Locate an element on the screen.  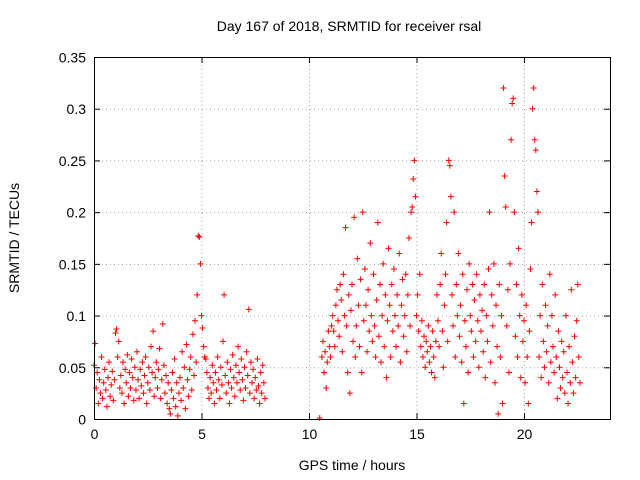
x-tick-label: 0 is located at coordinates (95, 434).